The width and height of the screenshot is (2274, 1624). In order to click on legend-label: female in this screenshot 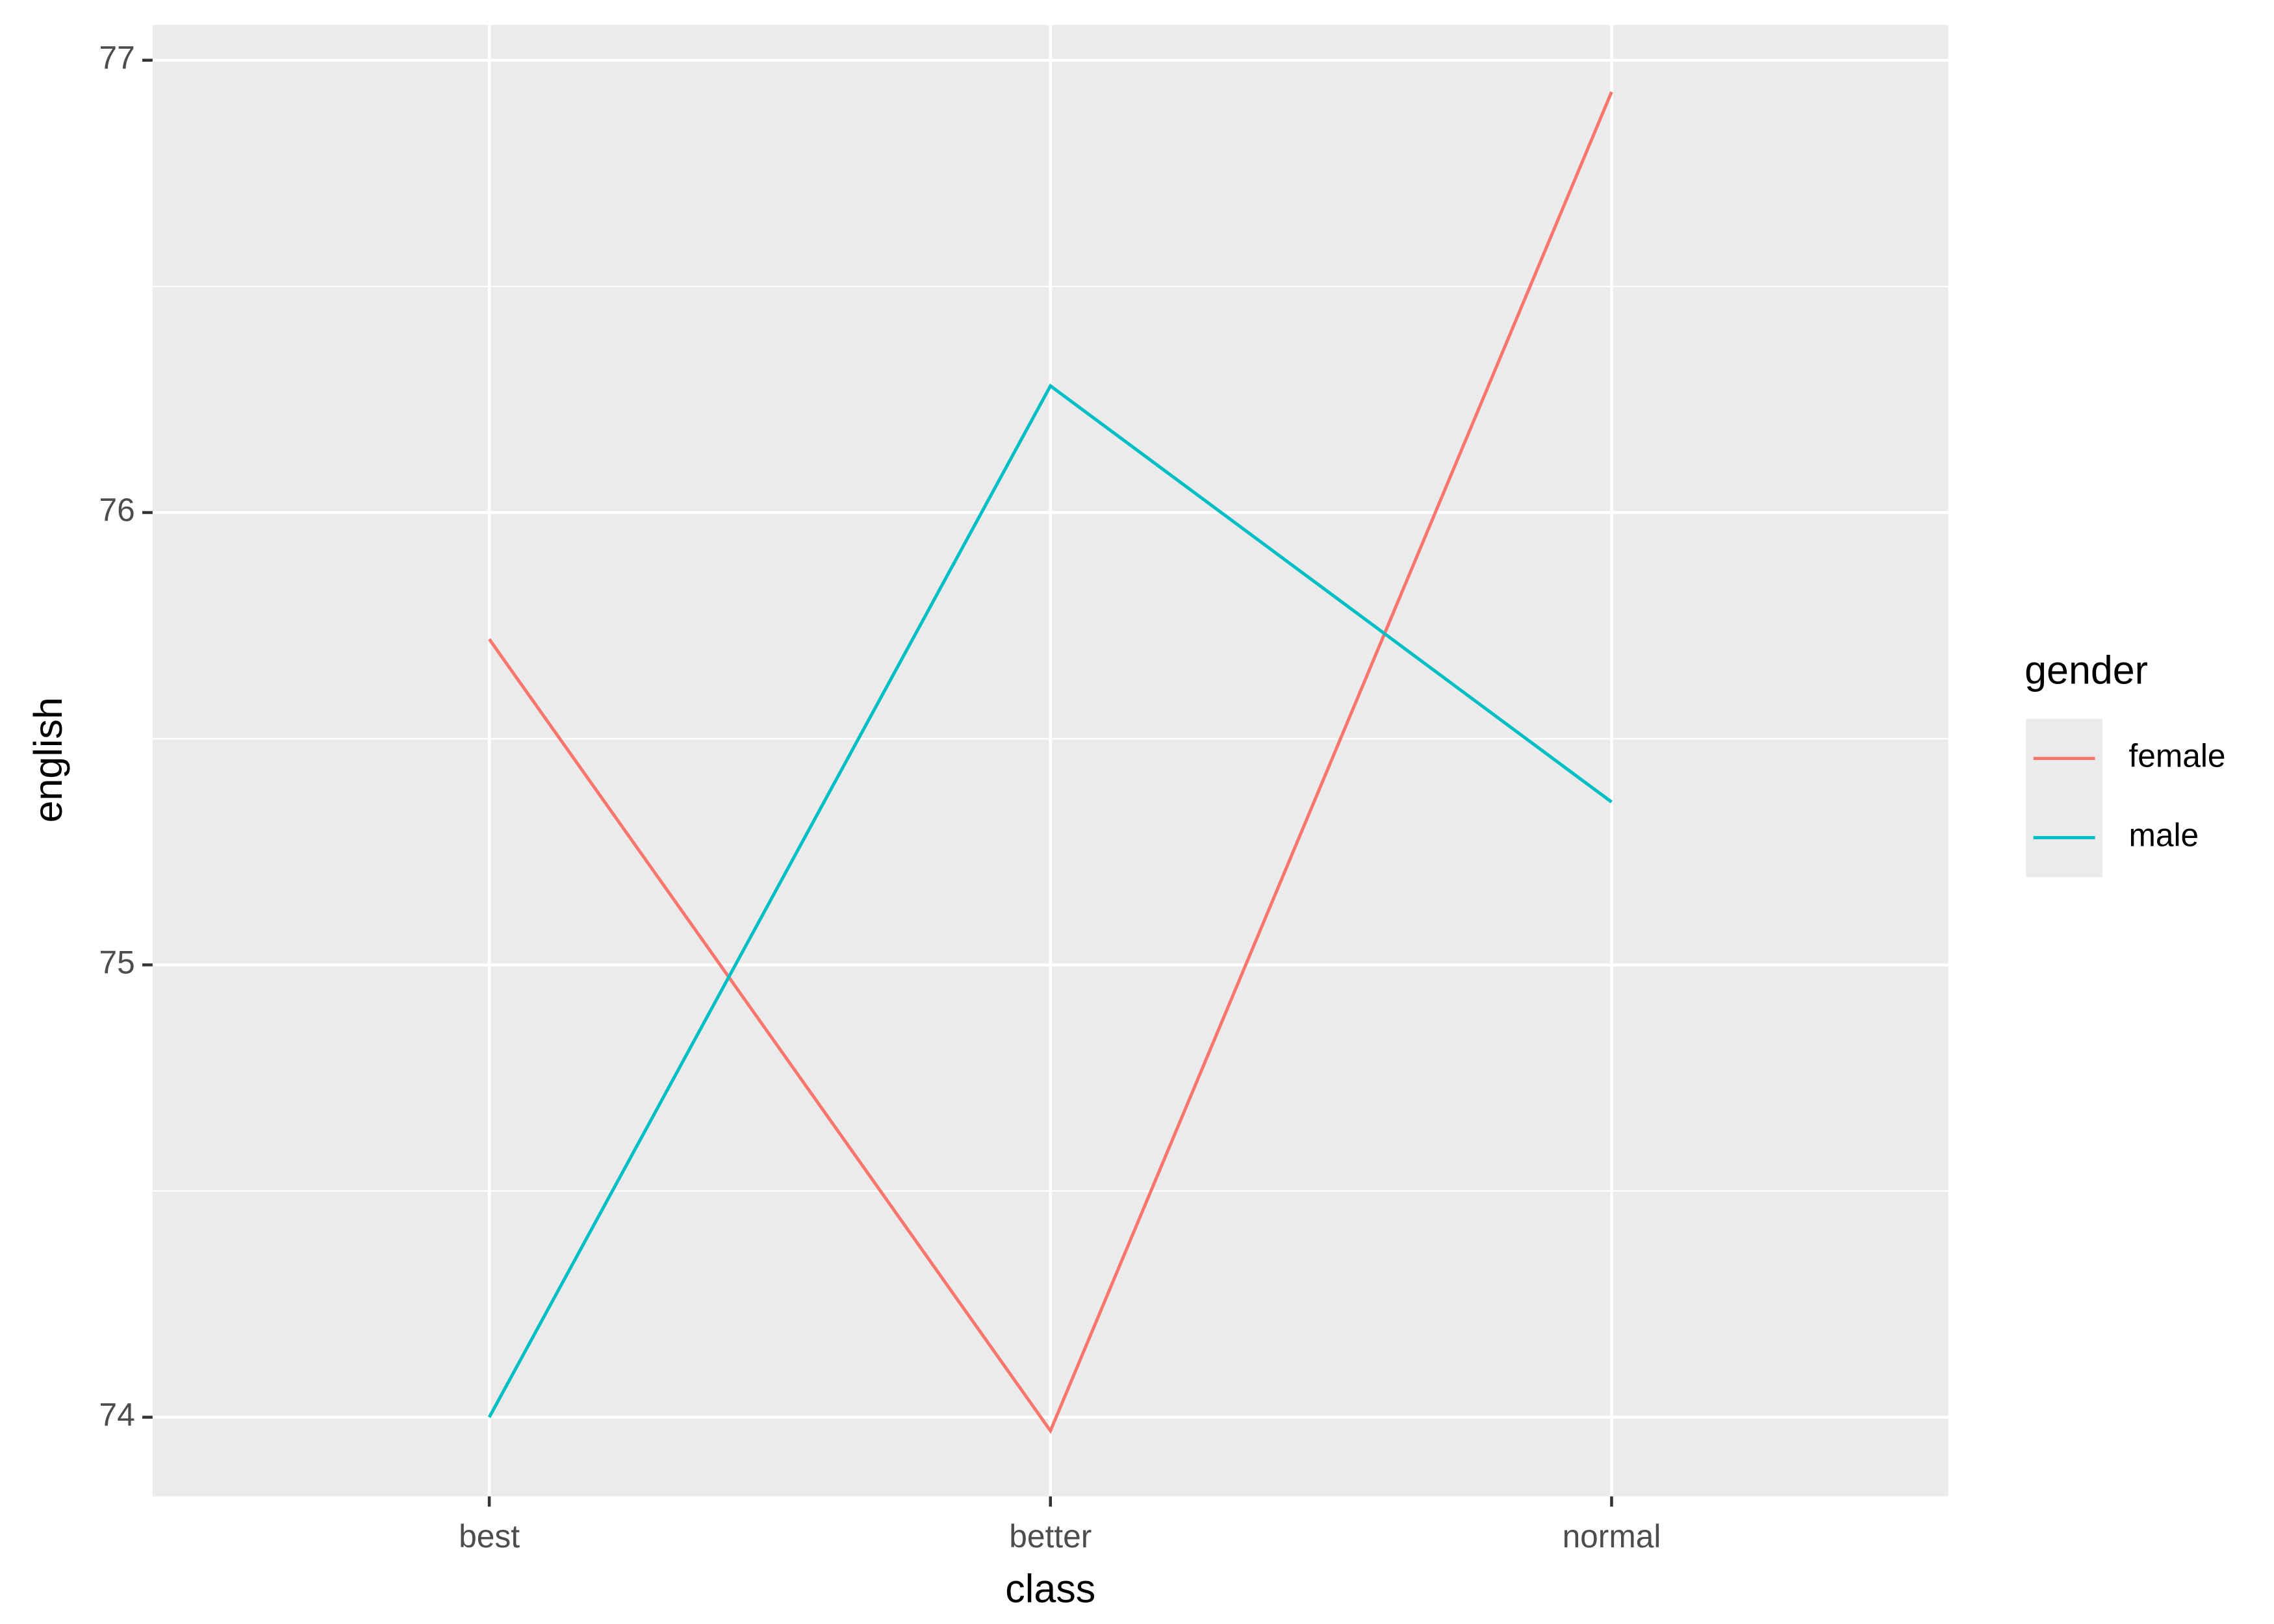, I will do `click(2176, 756)`.